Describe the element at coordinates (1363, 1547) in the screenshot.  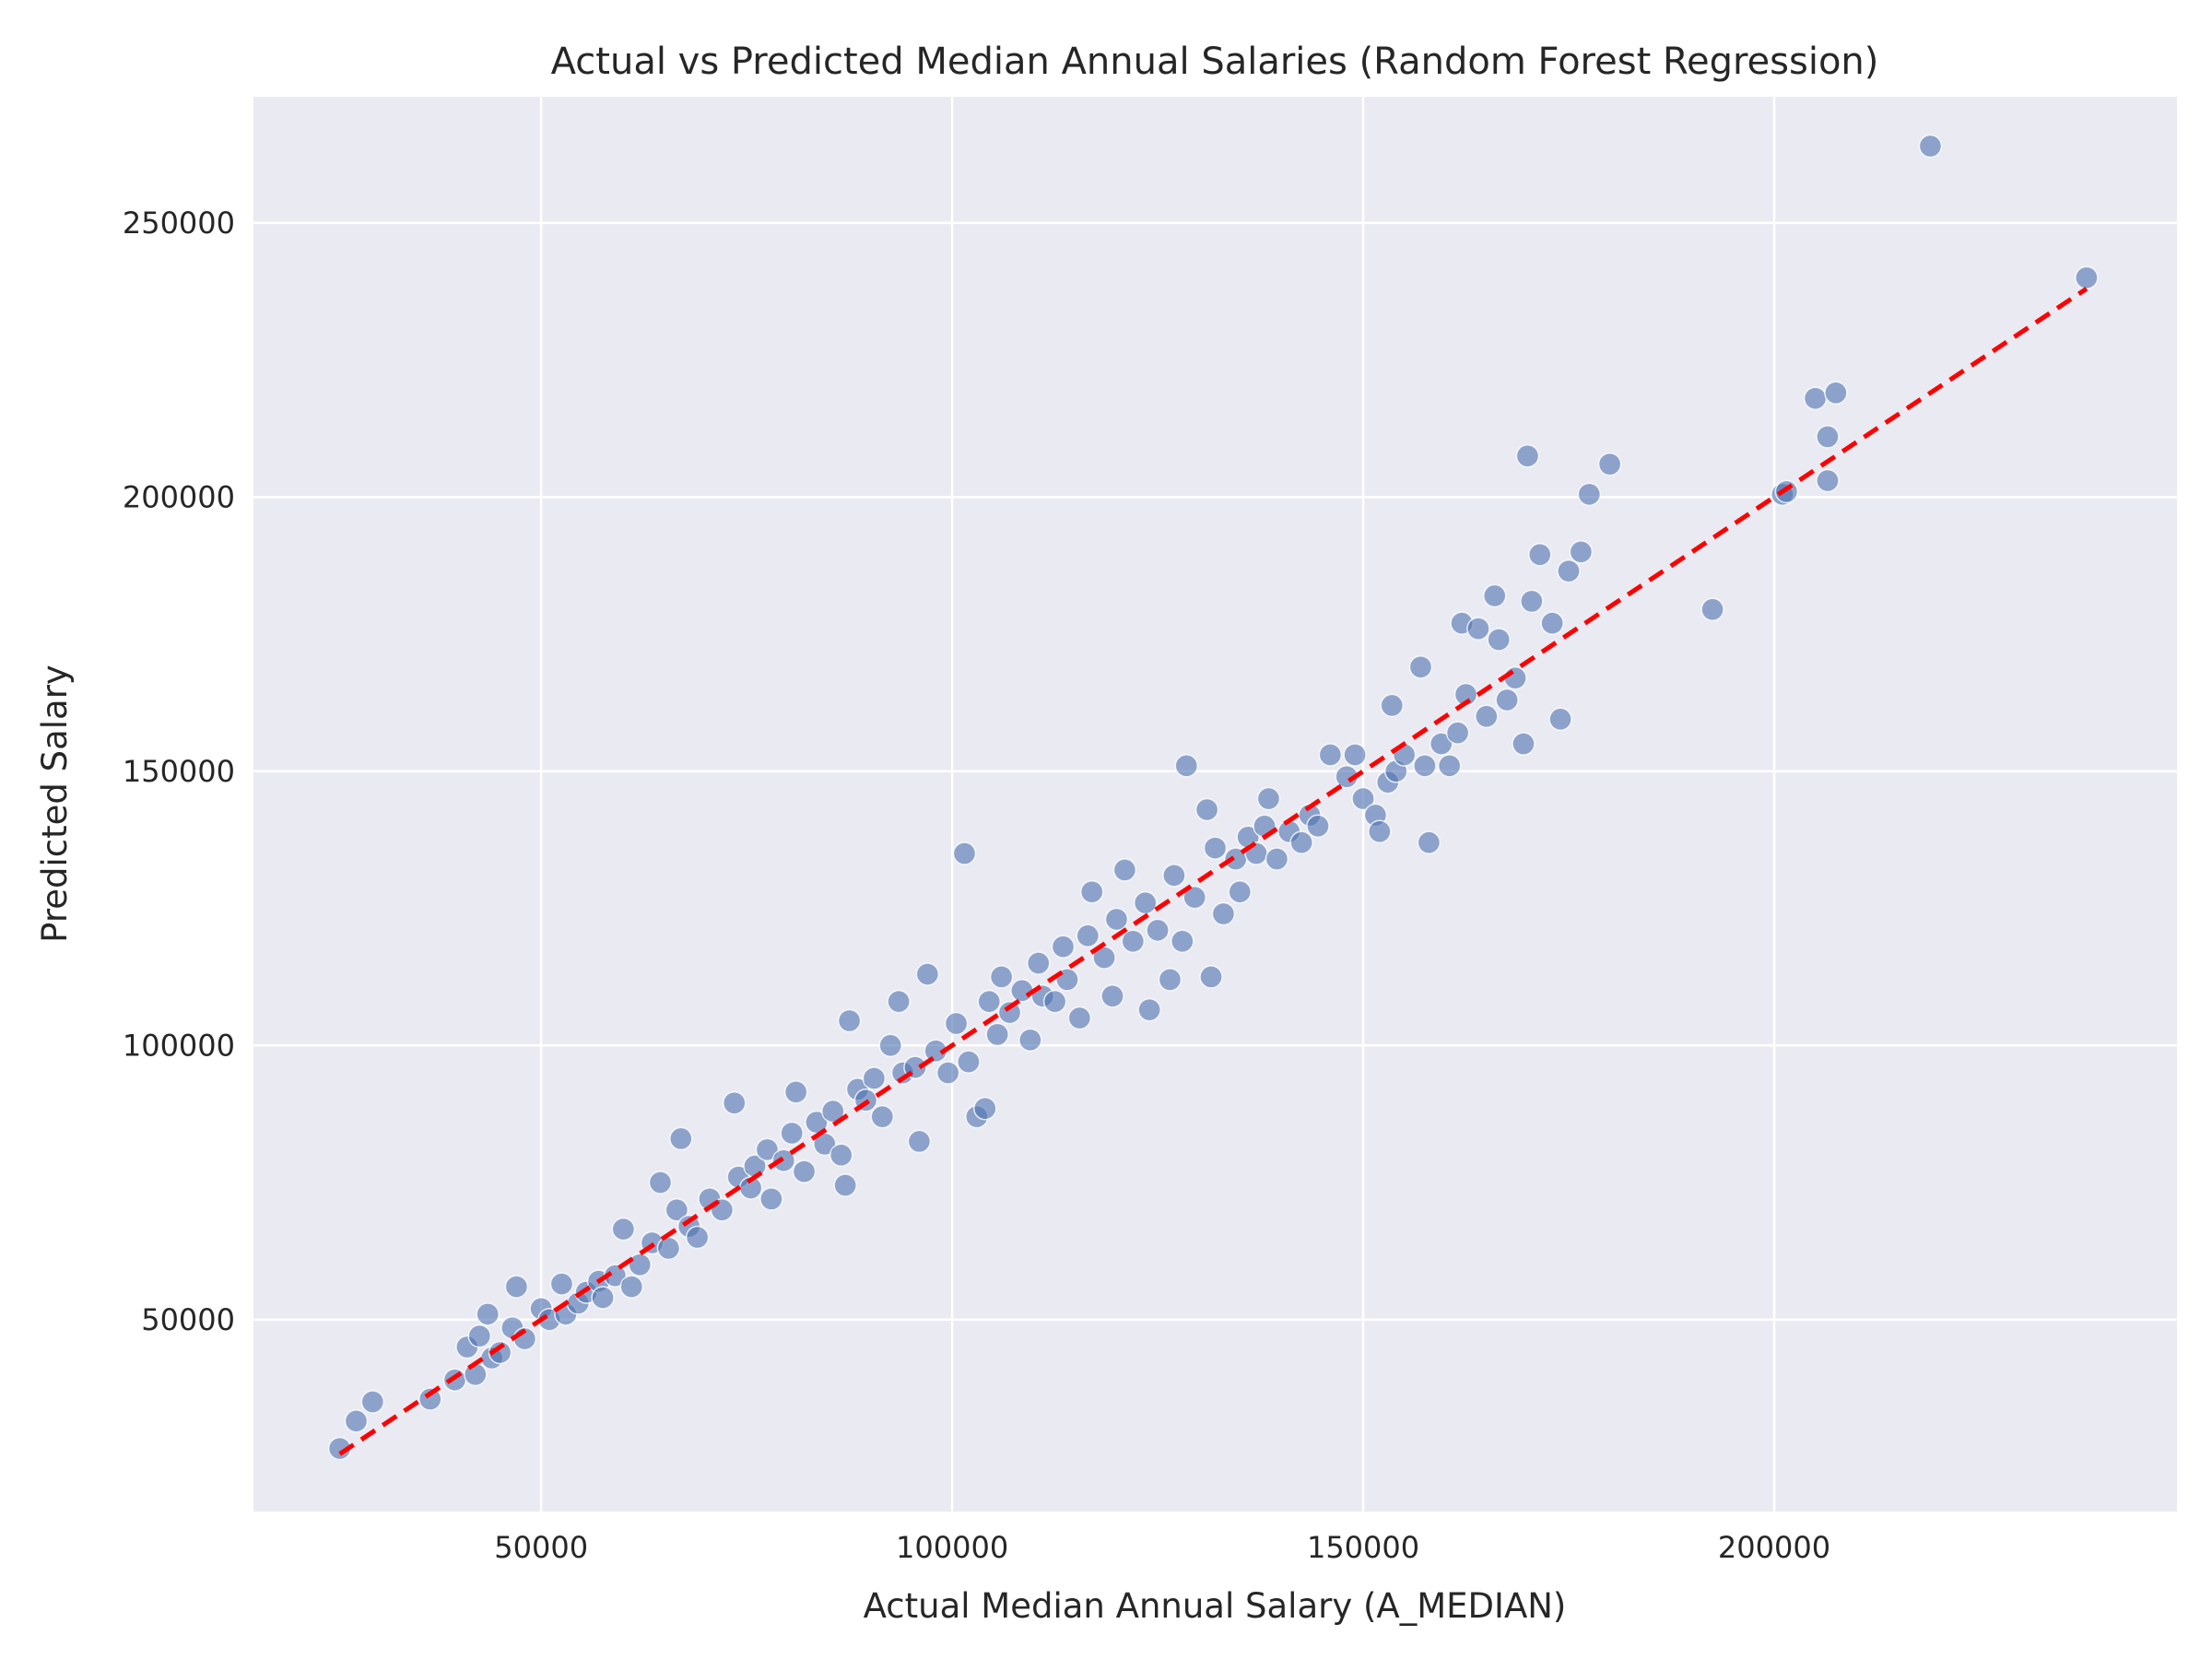
I see `x-tick-label: 150000` at that location.